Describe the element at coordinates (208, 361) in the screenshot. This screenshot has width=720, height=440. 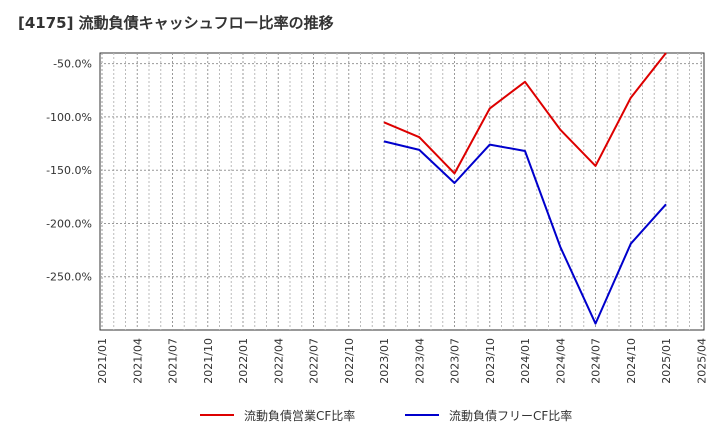
I see `x-tick-label: 2021/10` at that location.